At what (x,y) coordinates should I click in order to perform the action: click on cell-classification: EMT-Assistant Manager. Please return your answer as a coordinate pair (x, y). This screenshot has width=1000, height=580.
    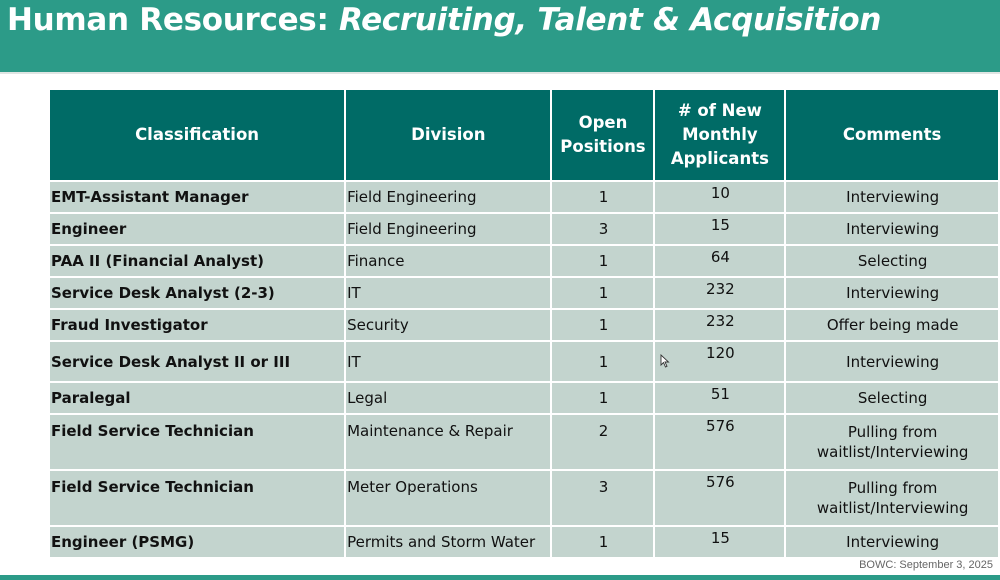
    Looking at the image, I should click on (197, 197).